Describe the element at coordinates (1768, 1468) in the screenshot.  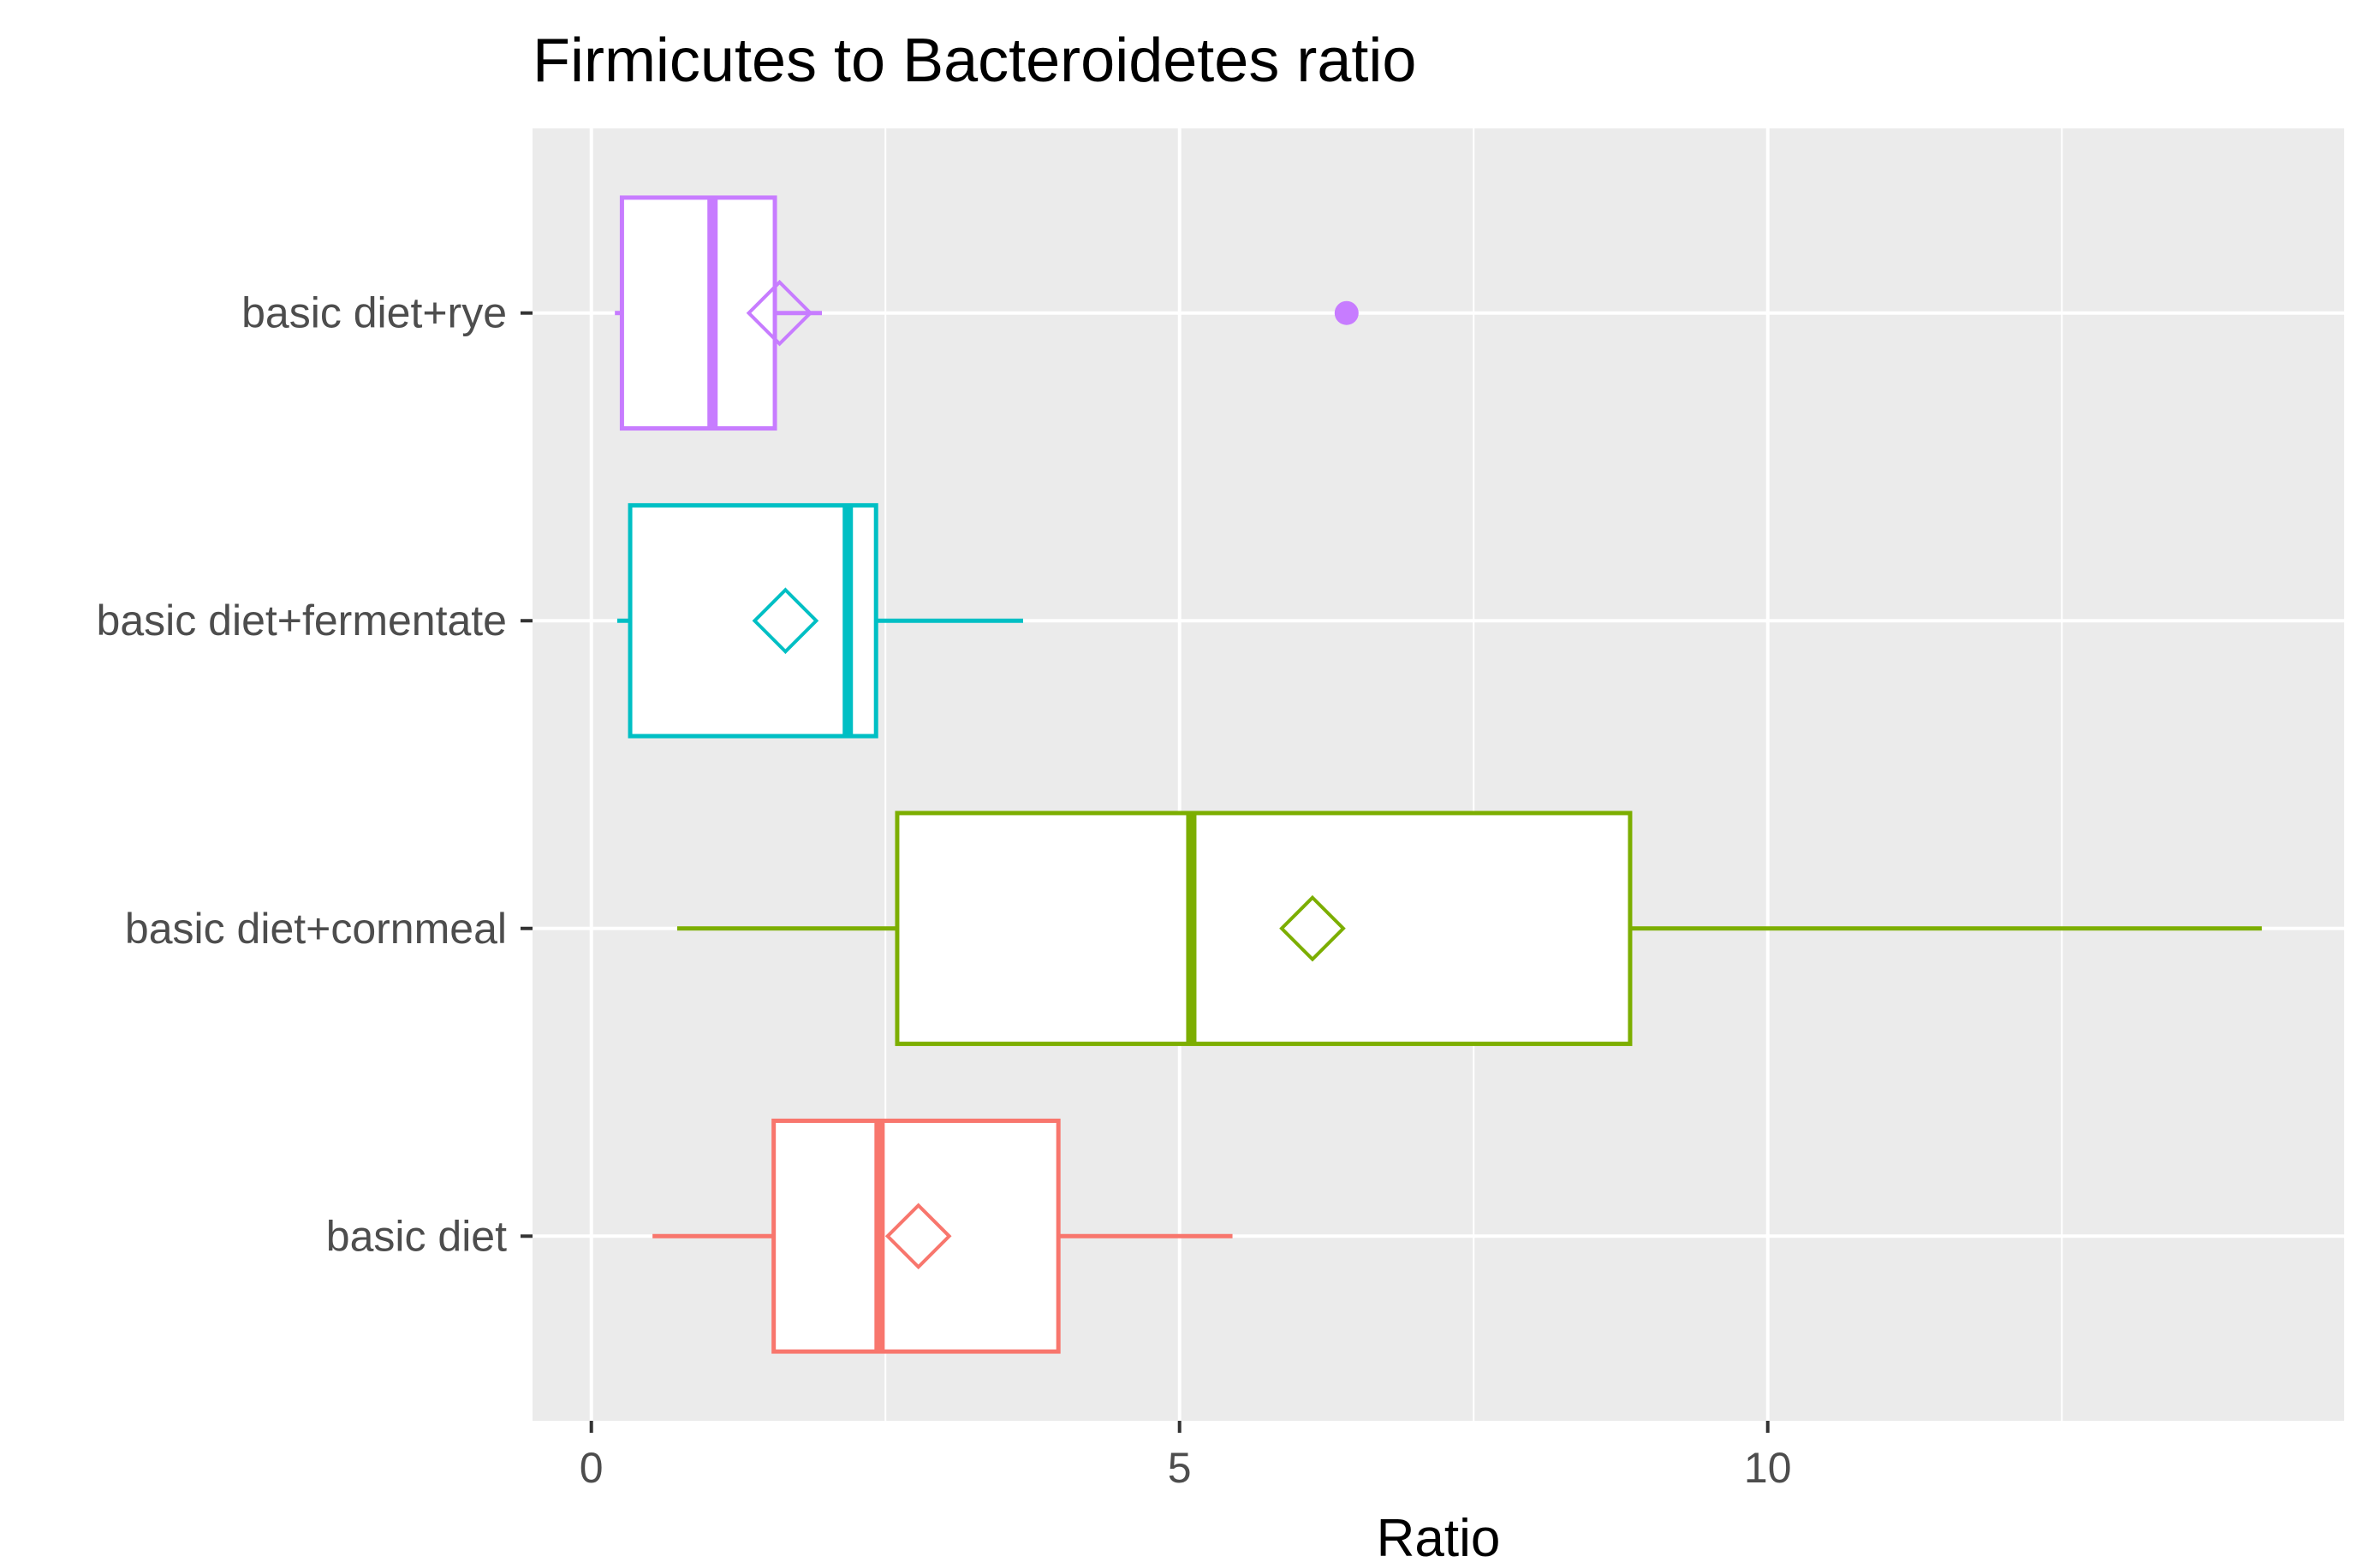
I see `x-tick-label: 10` at that location.